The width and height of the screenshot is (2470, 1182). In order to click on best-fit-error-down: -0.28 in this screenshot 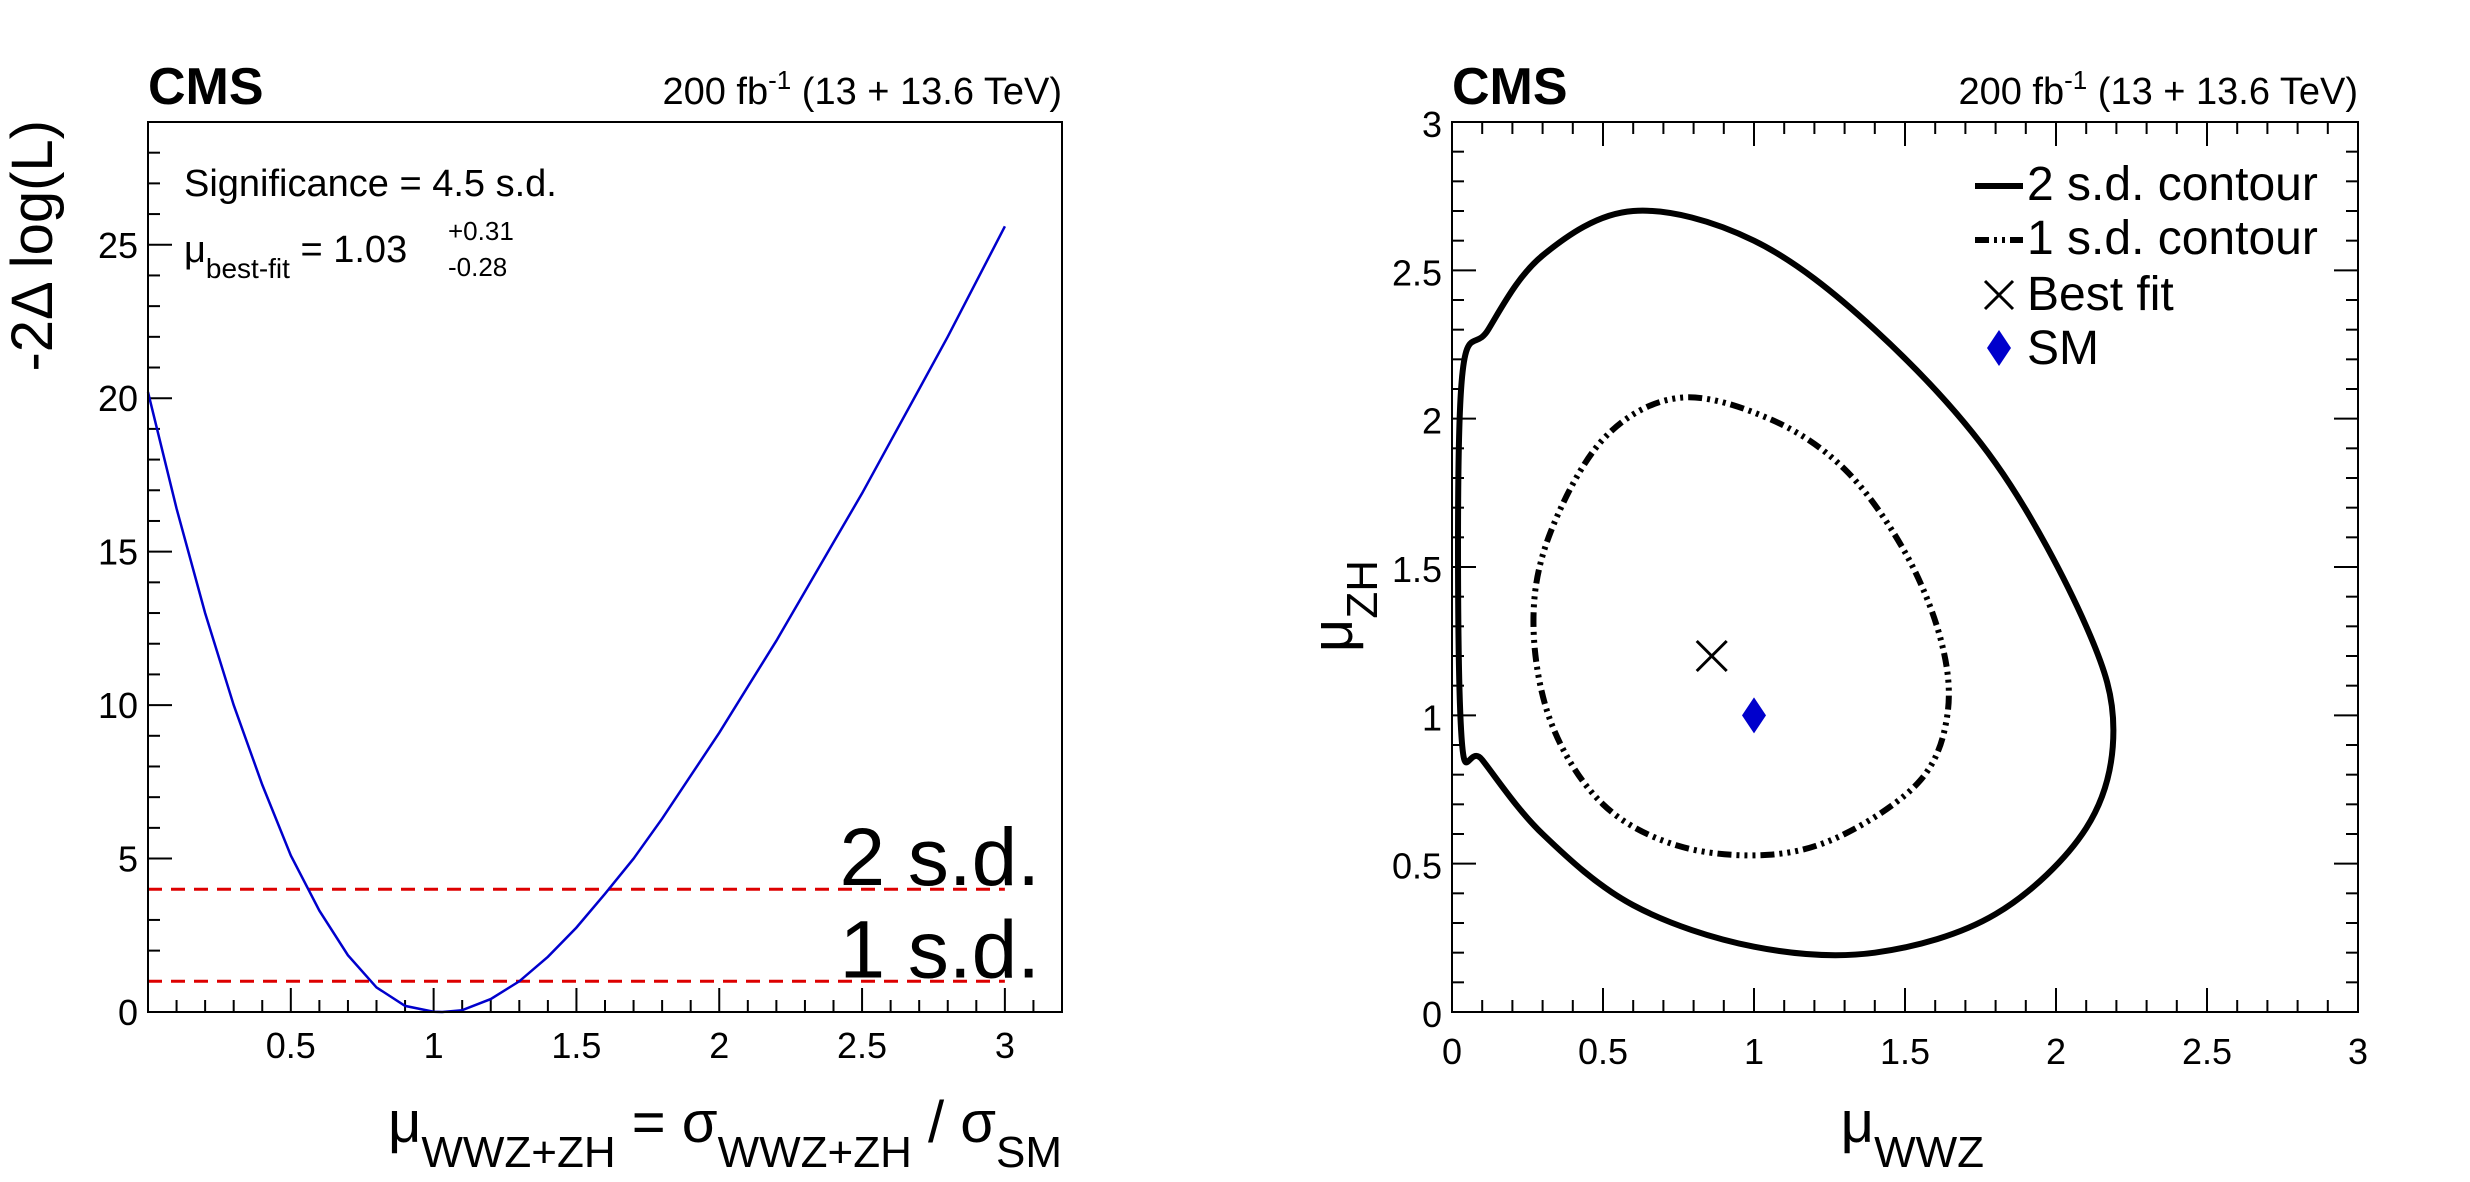, I will do `click(477, 267)`.